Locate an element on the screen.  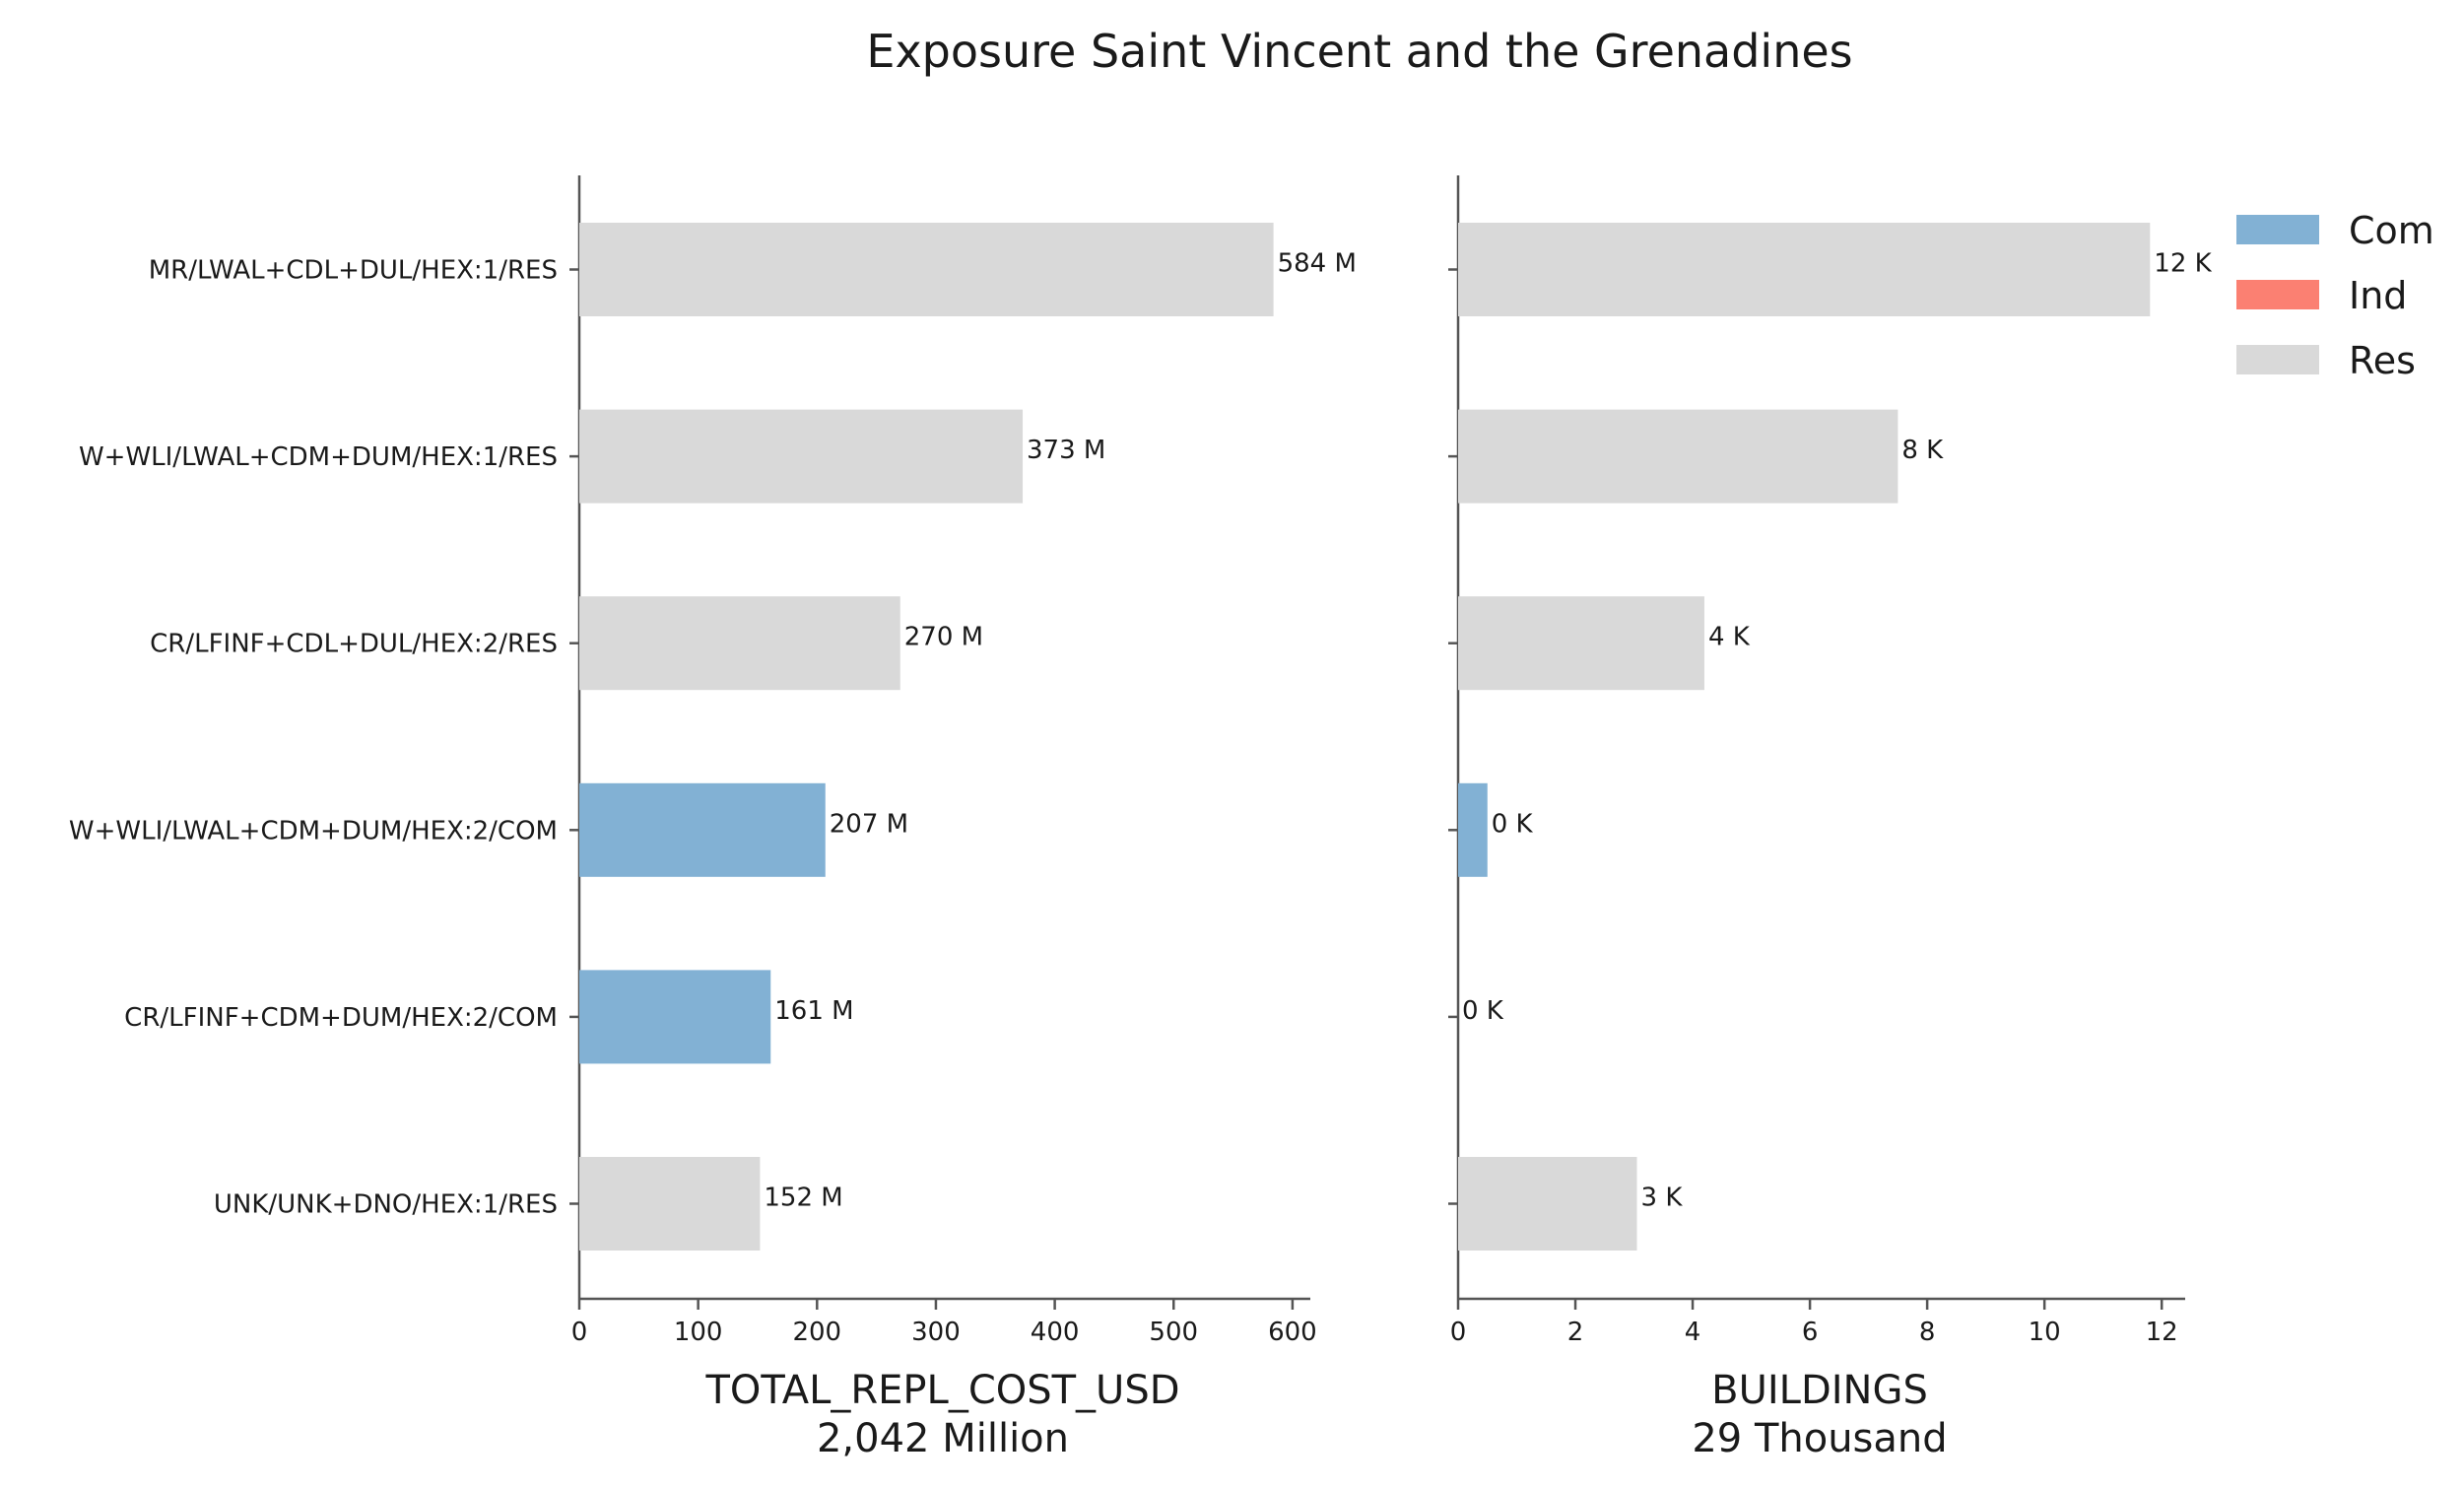
category-label: CR/LFINF+CDL+DUL/HEX:2/RES is located at coordinates (354, 644).